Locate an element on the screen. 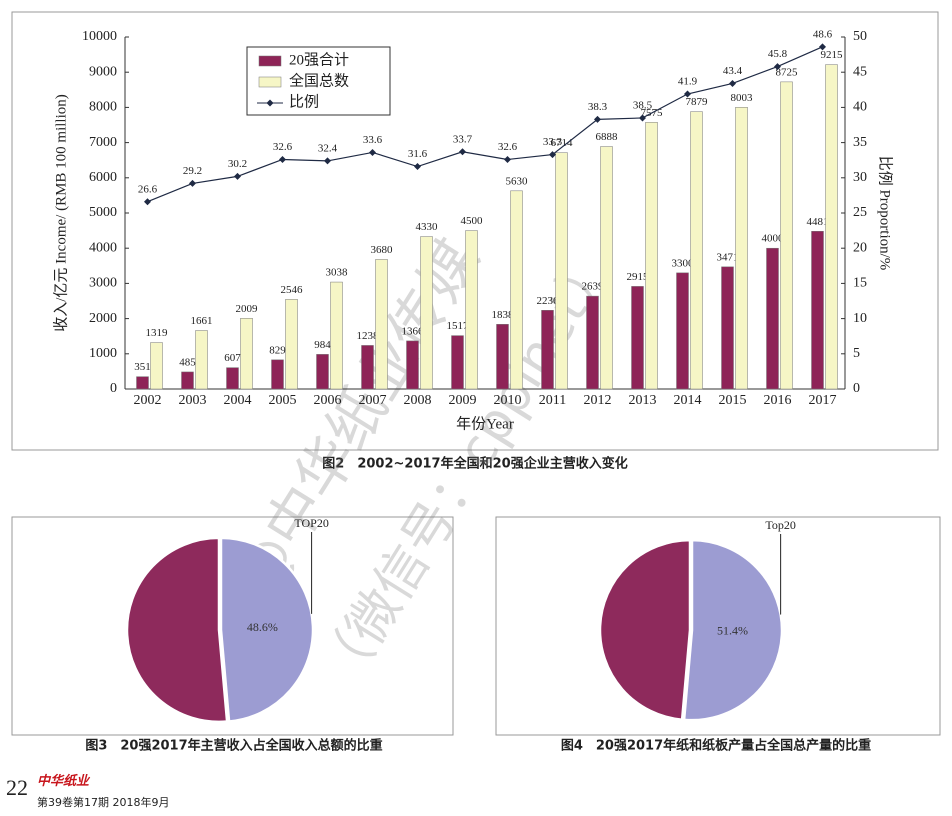 This screenshot has height=816, width=952. data-label: 3680 is located at coordinates (382, 250).